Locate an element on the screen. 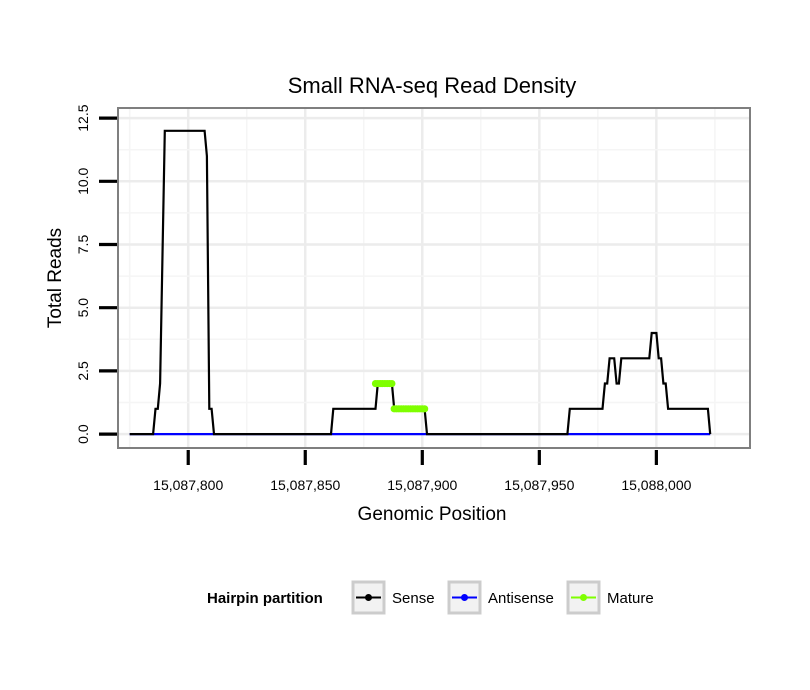 Image resolution: width=810 pixels, height=690 pixels. legend-title: Hairpin partition is located at coordinates (265, 598).